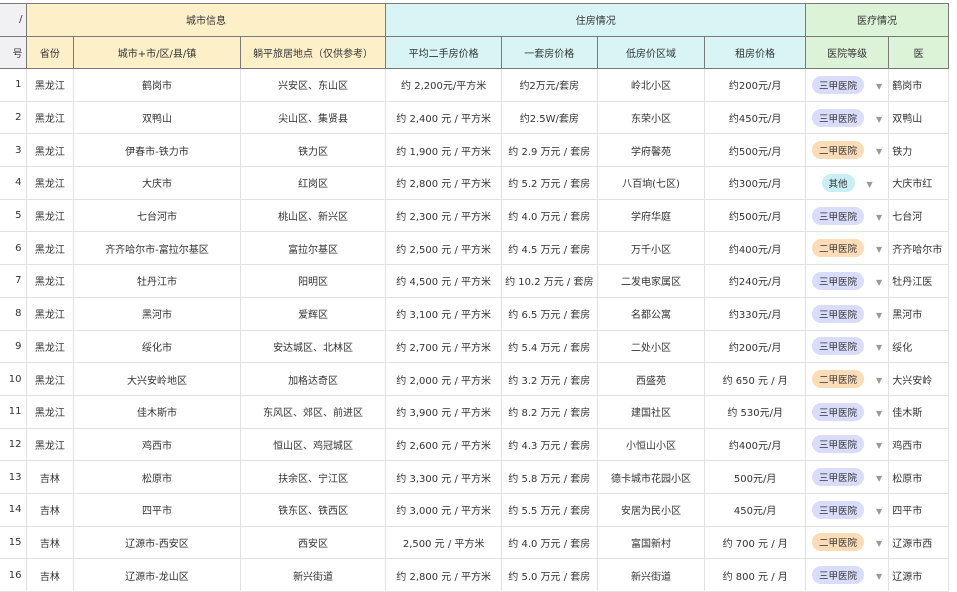 The width and height of the screenshot is (957, 592). What do you see at coordinates (13, 509) in the screenshot?
I see `row-index: 14` at bounding box center [13, 509].